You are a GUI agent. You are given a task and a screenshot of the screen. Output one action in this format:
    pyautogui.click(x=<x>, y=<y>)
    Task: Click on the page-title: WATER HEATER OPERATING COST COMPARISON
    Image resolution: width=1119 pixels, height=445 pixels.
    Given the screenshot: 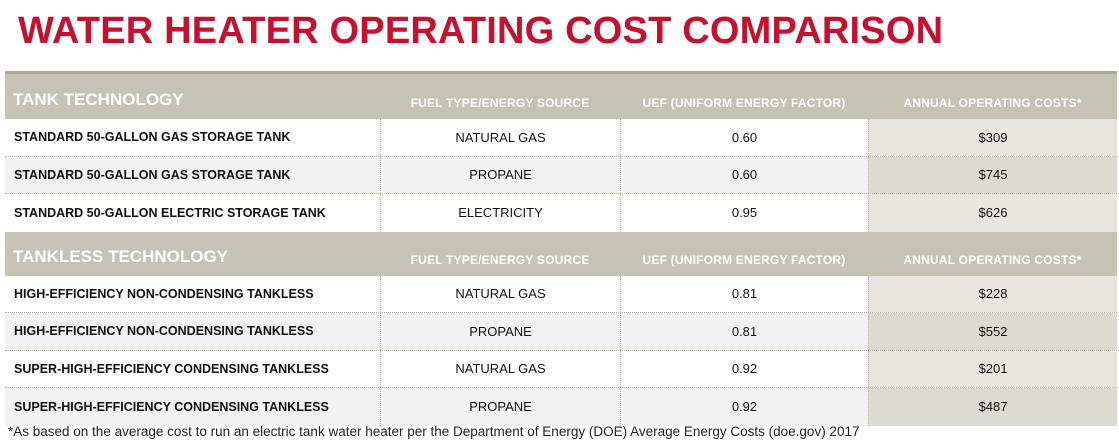 What is the action you would take?
    pyautogui.click(x=481, y=31)
    